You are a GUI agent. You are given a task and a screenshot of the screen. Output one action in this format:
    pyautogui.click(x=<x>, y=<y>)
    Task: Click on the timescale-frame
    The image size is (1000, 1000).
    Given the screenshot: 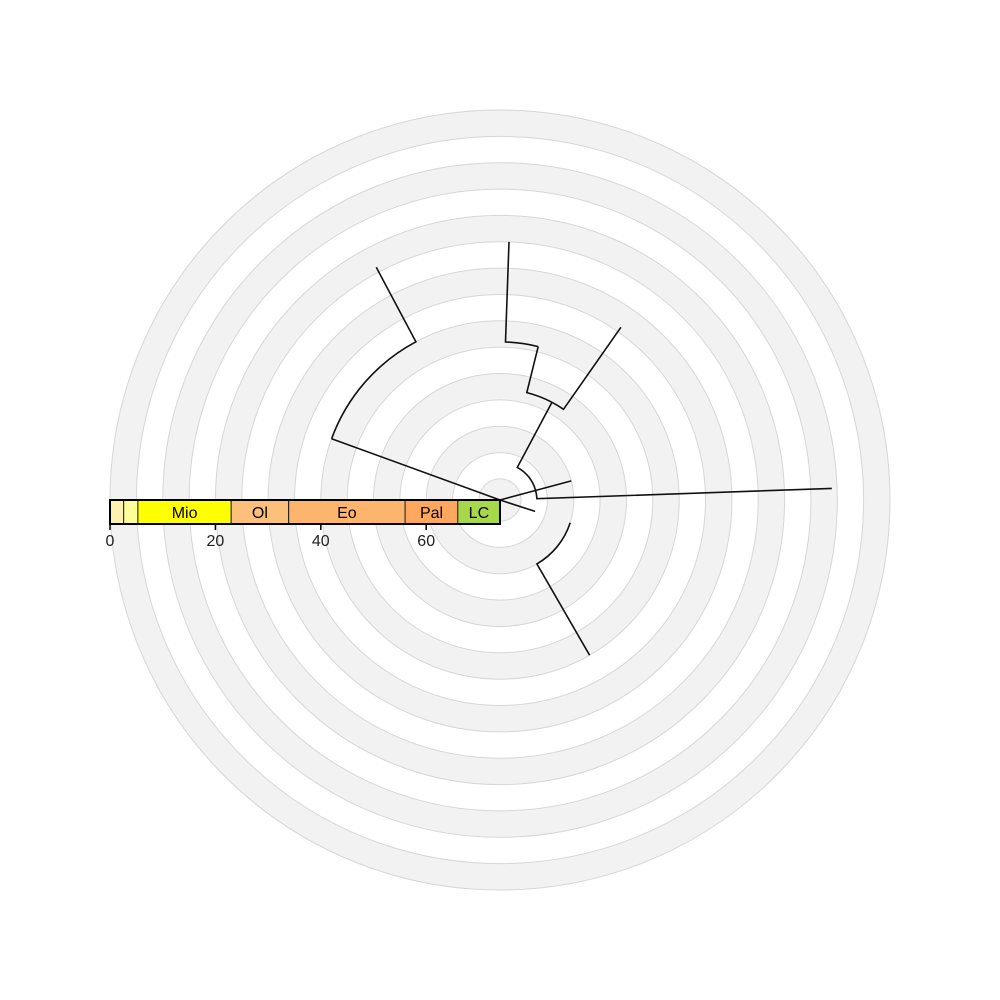 What is the action you would take?
    pyautogui.click(x=305, y=512)
    